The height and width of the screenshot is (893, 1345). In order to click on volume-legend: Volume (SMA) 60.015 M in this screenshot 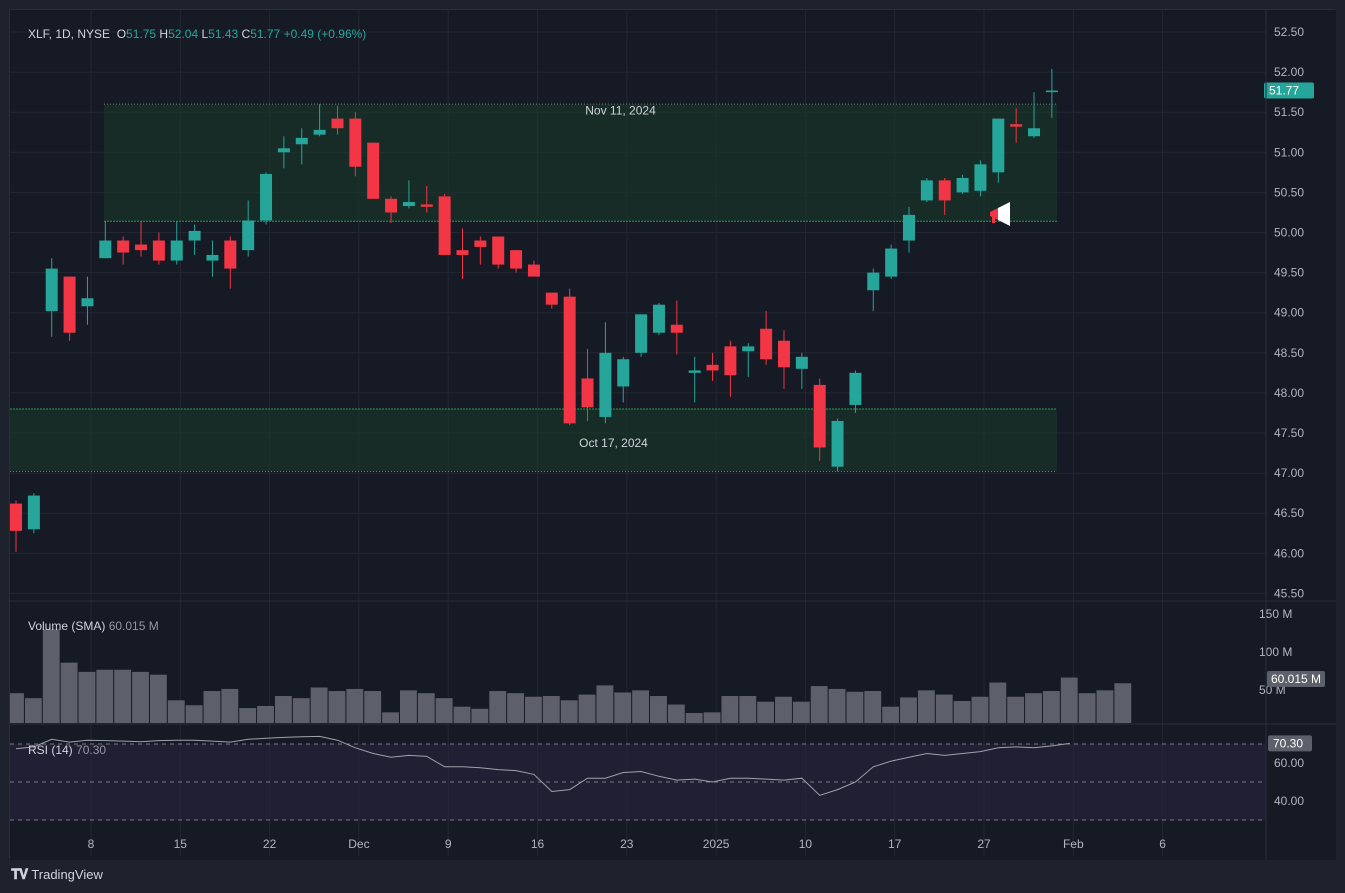, I will do `click(93, 626)`.